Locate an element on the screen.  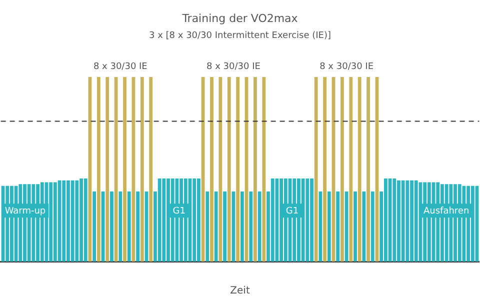
x-axis-title: Zeit is located at coordinates (240, 291).